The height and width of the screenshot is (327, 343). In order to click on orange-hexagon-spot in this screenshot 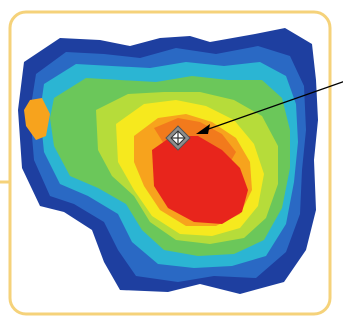, I will do `click(37, 119)`.